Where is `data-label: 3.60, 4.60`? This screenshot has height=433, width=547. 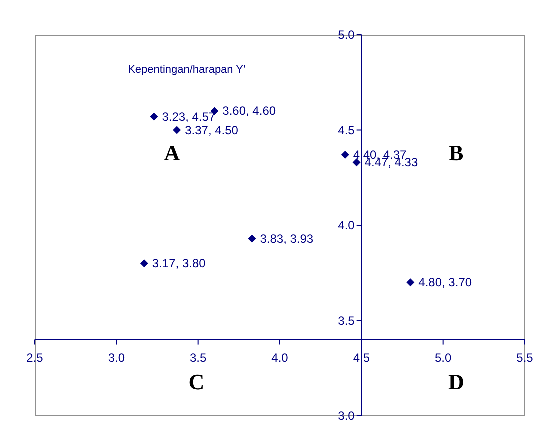 data-label: 3.60, 4.60 is located at coordinates (249, 111).